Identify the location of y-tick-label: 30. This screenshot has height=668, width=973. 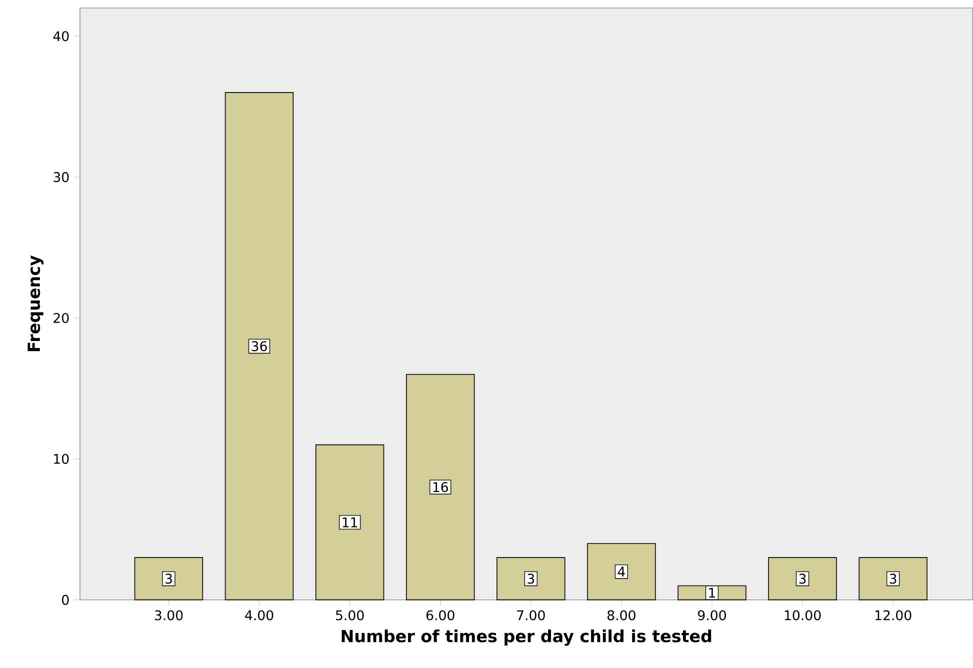
(61, 177).